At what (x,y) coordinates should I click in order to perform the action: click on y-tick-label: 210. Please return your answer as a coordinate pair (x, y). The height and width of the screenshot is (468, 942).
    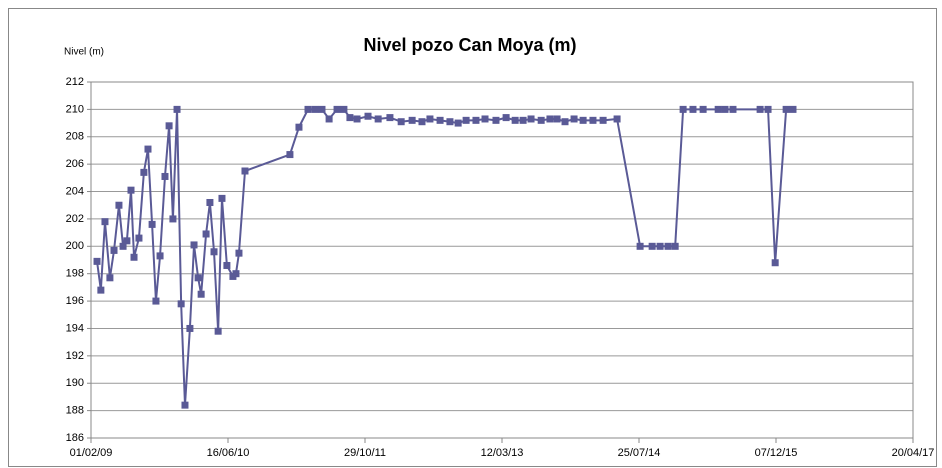
    Looking at the image, I should click on (75, 109).